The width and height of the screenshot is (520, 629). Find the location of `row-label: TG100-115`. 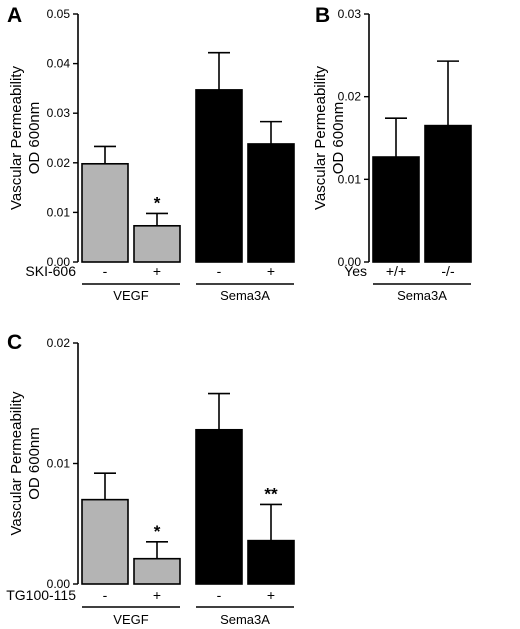

row-label: TG100-115 is located at coordinates (41, 595).